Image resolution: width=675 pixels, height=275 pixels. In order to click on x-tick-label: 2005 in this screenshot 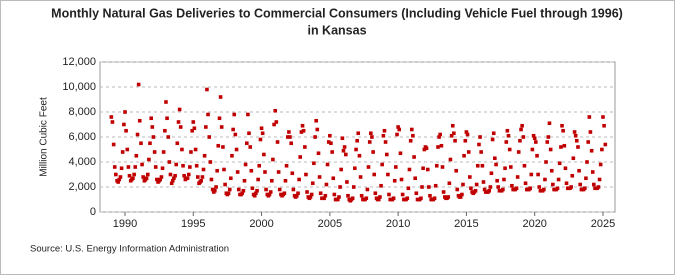, I will do `click(330, 224)`.